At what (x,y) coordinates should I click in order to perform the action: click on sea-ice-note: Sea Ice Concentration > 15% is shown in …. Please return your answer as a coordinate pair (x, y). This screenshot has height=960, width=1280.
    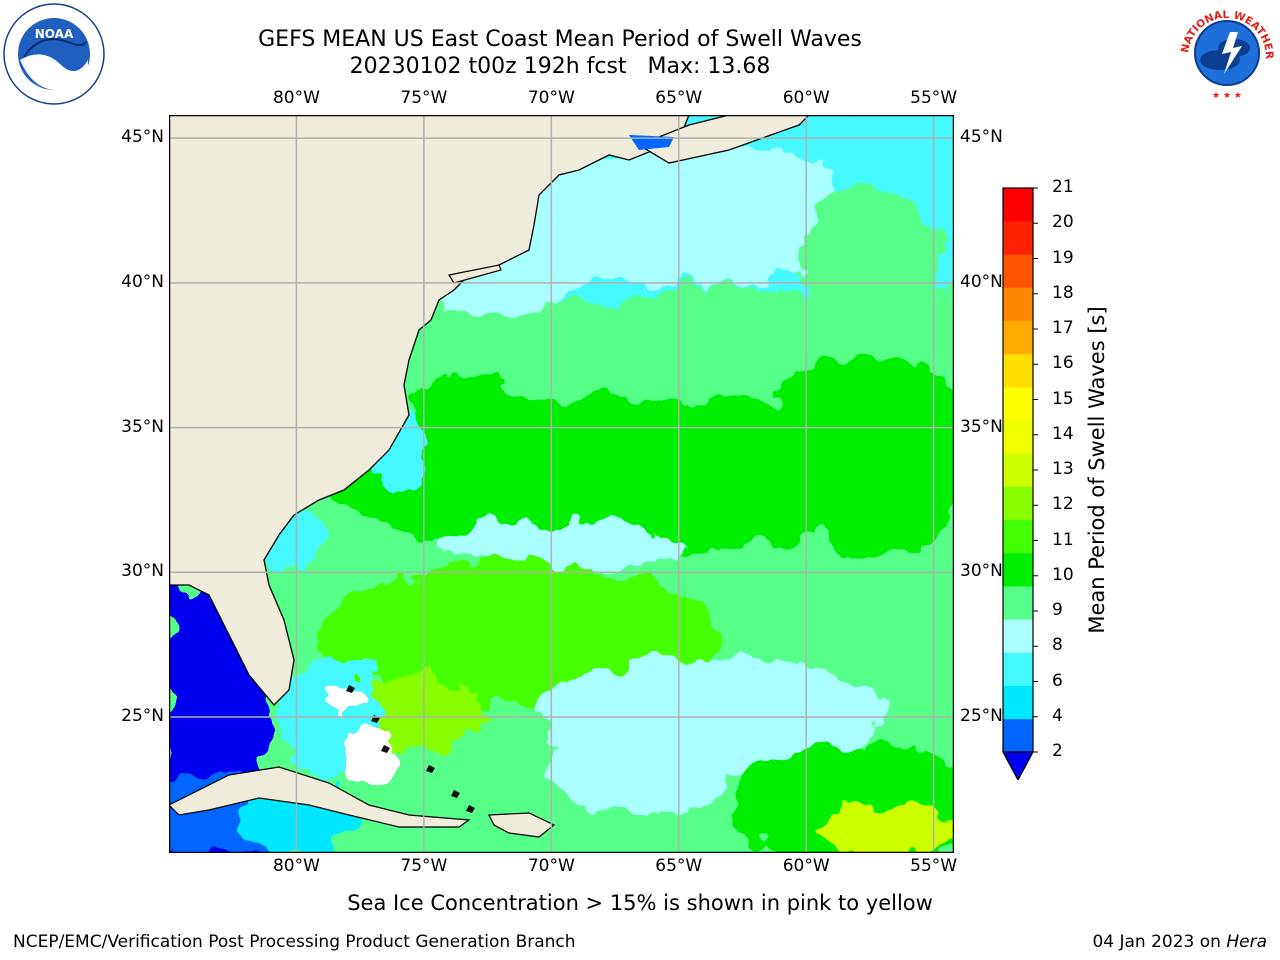
    Looking at the image, I should click on (640, 903).